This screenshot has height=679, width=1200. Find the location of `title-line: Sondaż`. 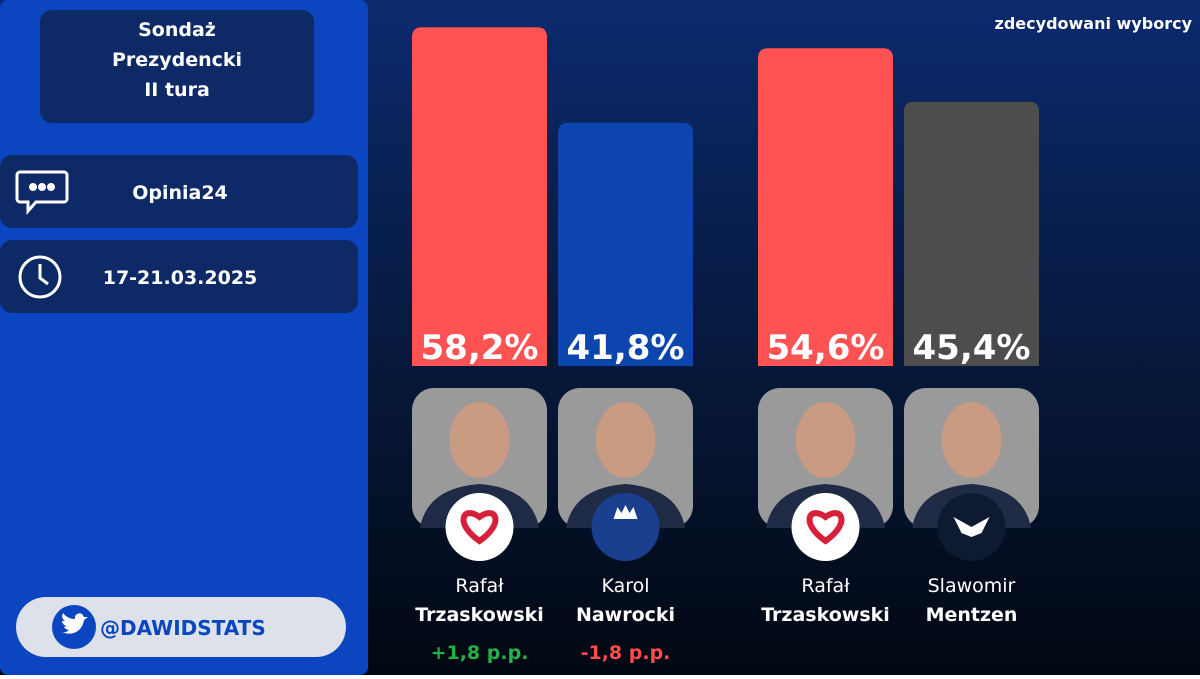

title-line: Sondaż is located at coordinates (177, 30).